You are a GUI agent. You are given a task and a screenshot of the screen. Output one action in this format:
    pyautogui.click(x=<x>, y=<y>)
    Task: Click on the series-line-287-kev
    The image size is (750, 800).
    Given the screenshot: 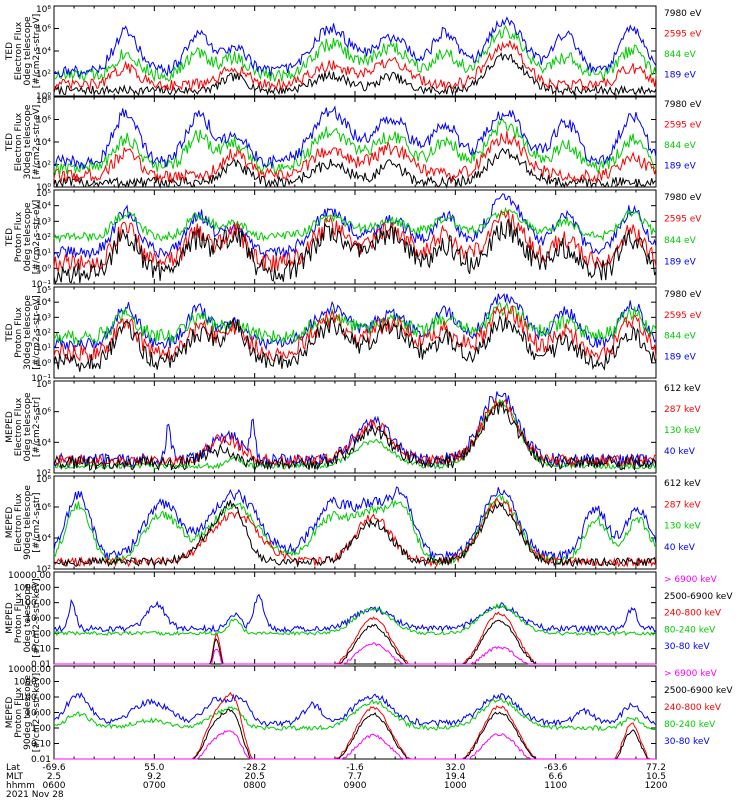 What is the action you would take?
    pyautogui.click(x=355, y=433)
    